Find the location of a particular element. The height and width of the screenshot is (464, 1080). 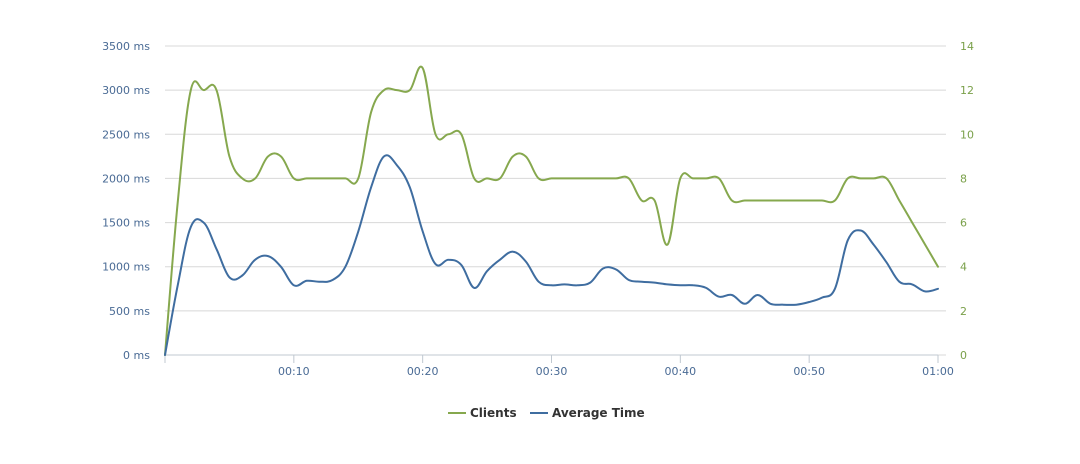

legend-item-average-time: Average Time is located at coordinates (587, 413).